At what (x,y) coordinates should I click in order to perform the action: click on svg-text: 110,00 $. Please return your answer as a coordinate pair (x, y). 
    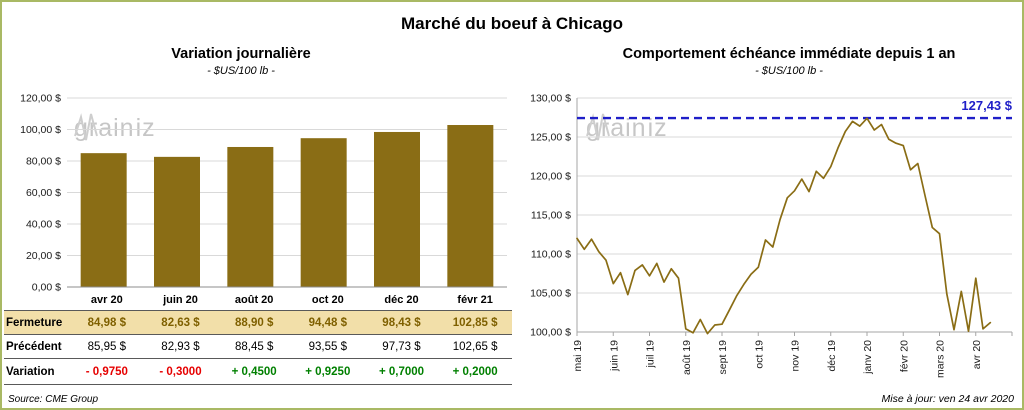
    Looking at the image, I should click on (551, 255).